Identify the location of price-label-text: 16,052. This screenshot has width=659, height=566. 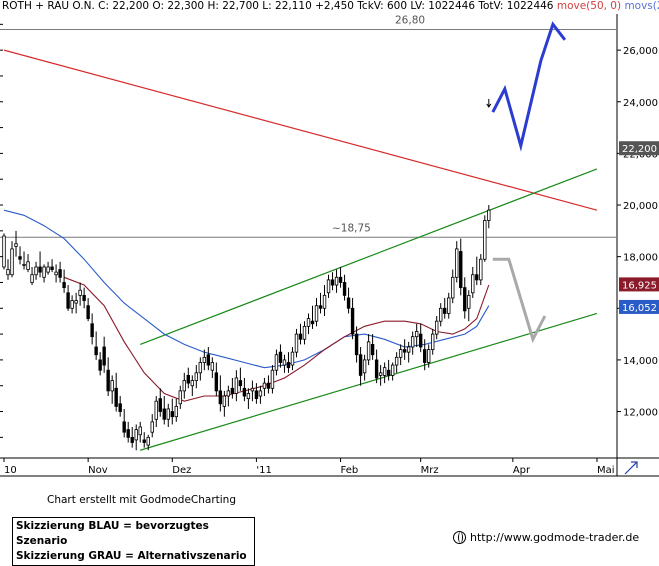
(639, 308).